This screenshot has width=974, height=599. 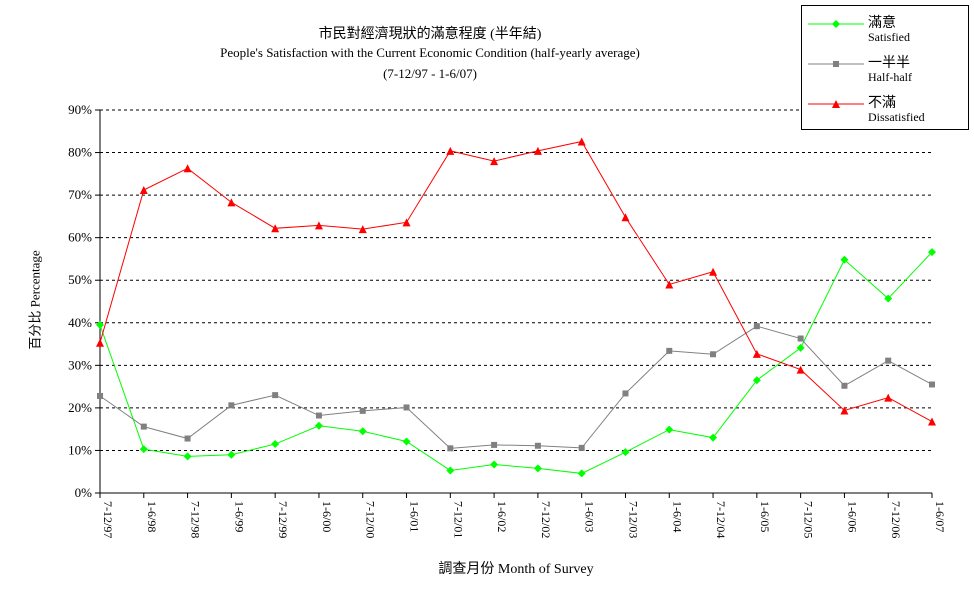 I want to click on y-tick-label: 90%, so click(x=80, y=109).